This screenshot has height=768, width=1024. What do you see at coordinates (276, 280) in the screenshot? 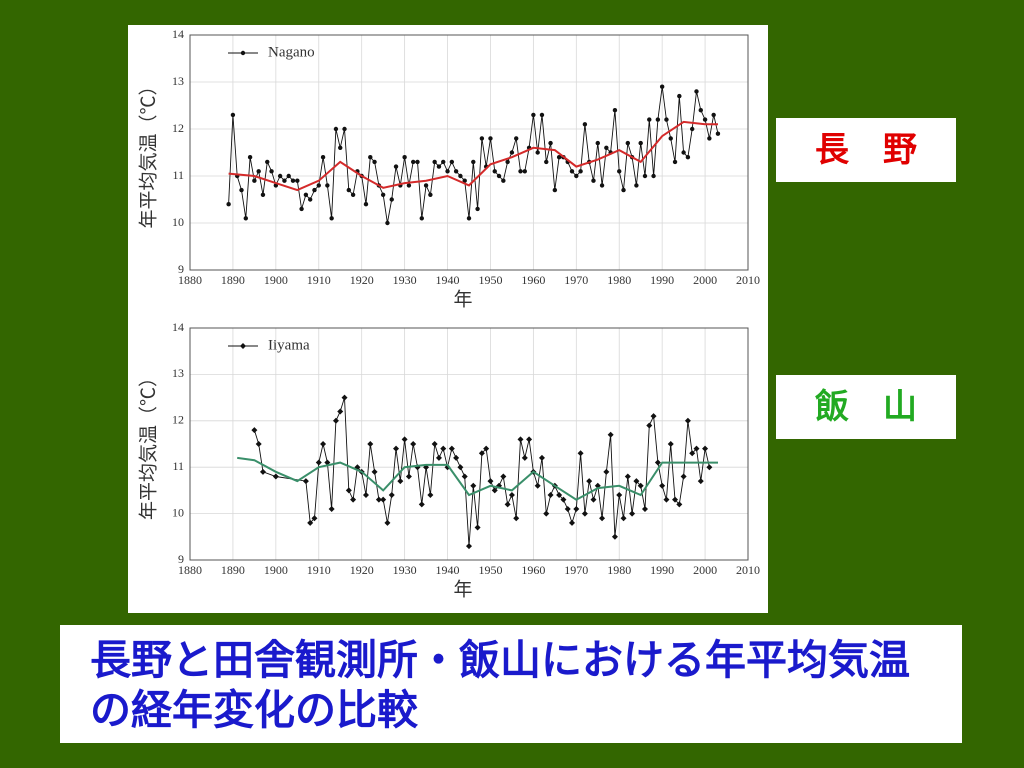
I see `x-tick-label: 1900` at bounding box center [276, 280].